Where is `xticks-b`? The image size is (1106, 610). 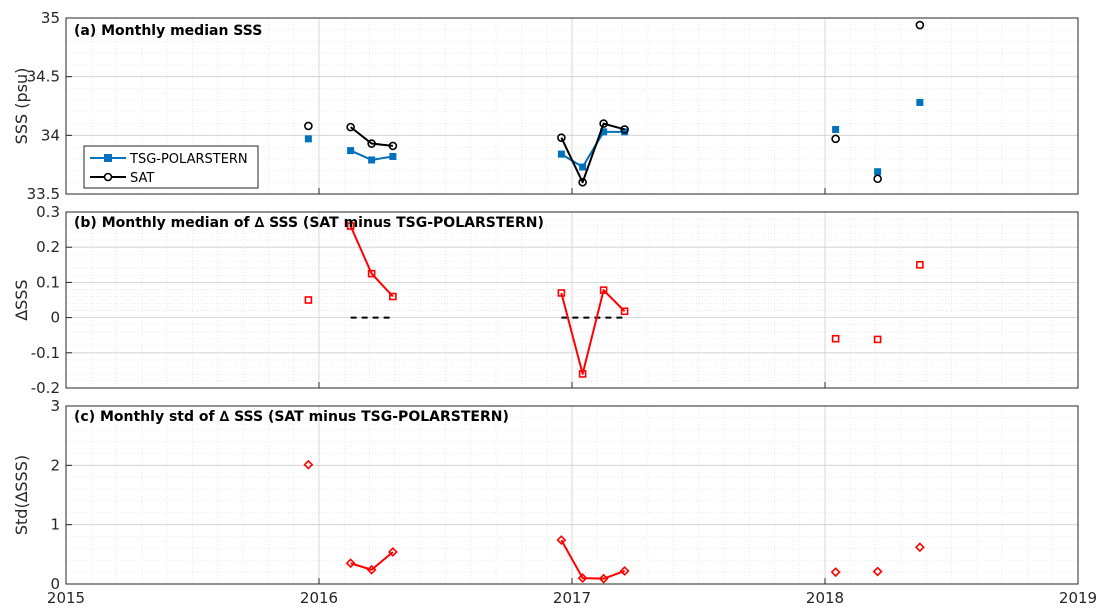 xticks-b is located at coordinates (572, 385).